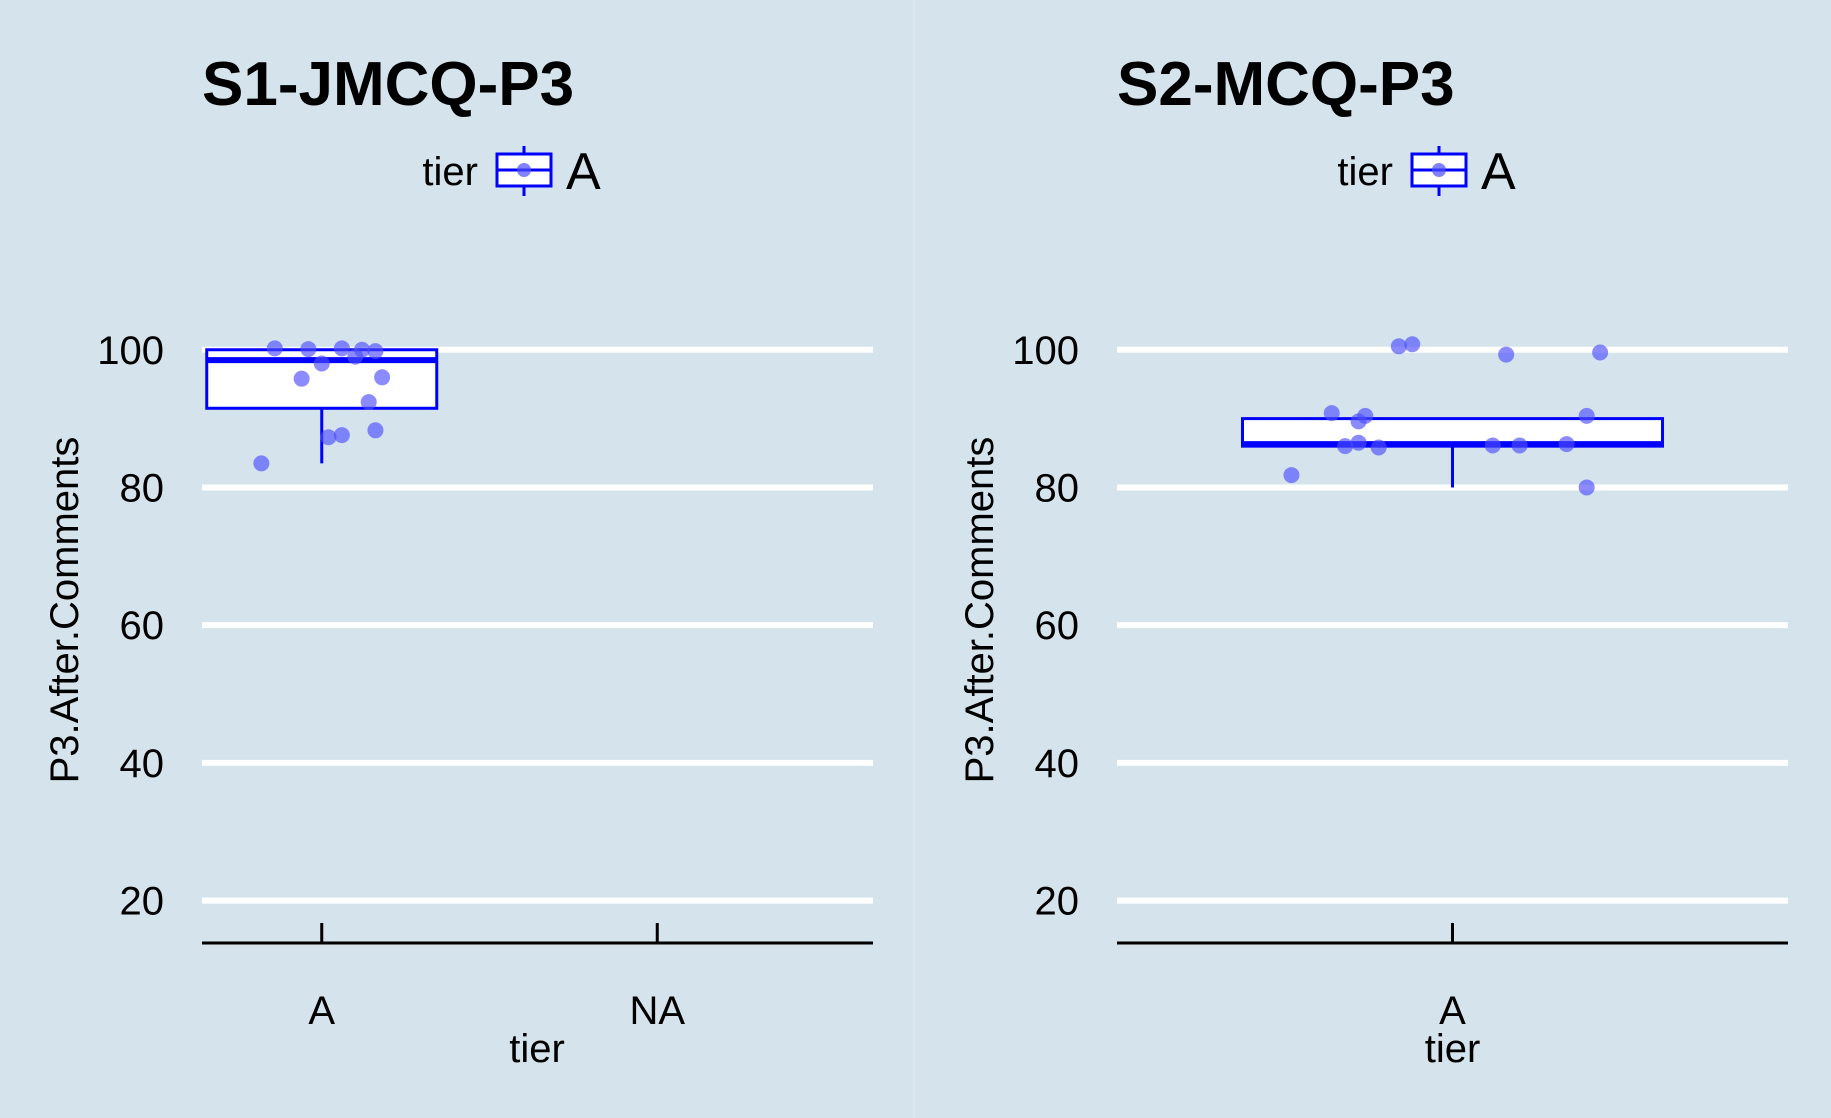 The height and width of the screenshot is (1118, 1831). I want to click on x-tick-label-NA: NA, so click(657, 1011).